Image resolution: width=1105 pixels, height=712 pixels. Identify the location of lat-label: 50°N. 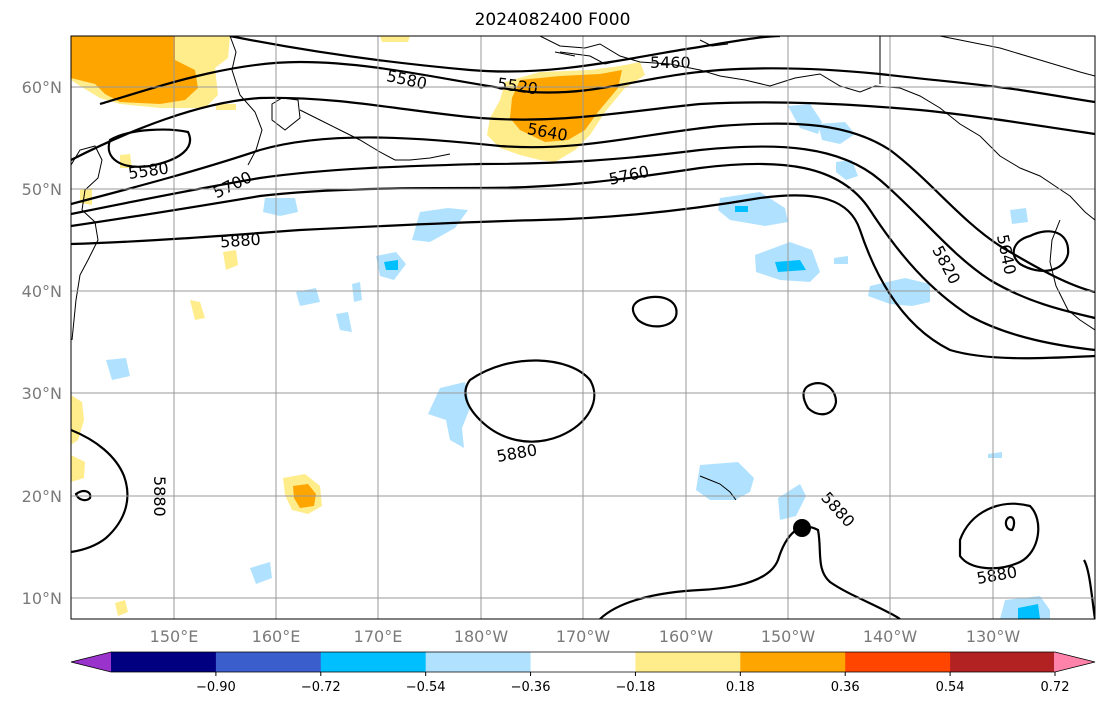
(42, 189).